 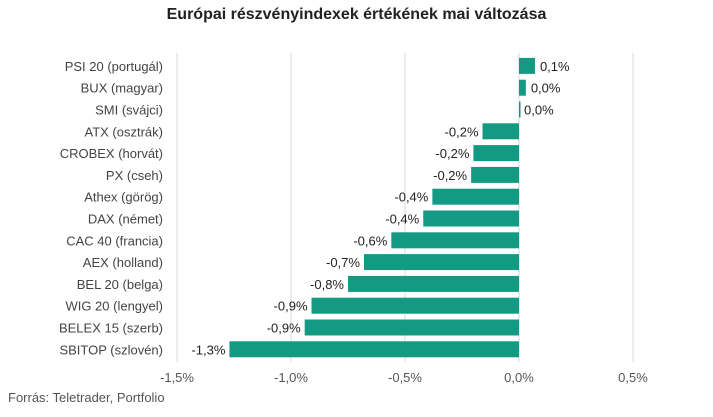 I want to click on x-tick-label: -1,5%, so click(x=177, y=377).